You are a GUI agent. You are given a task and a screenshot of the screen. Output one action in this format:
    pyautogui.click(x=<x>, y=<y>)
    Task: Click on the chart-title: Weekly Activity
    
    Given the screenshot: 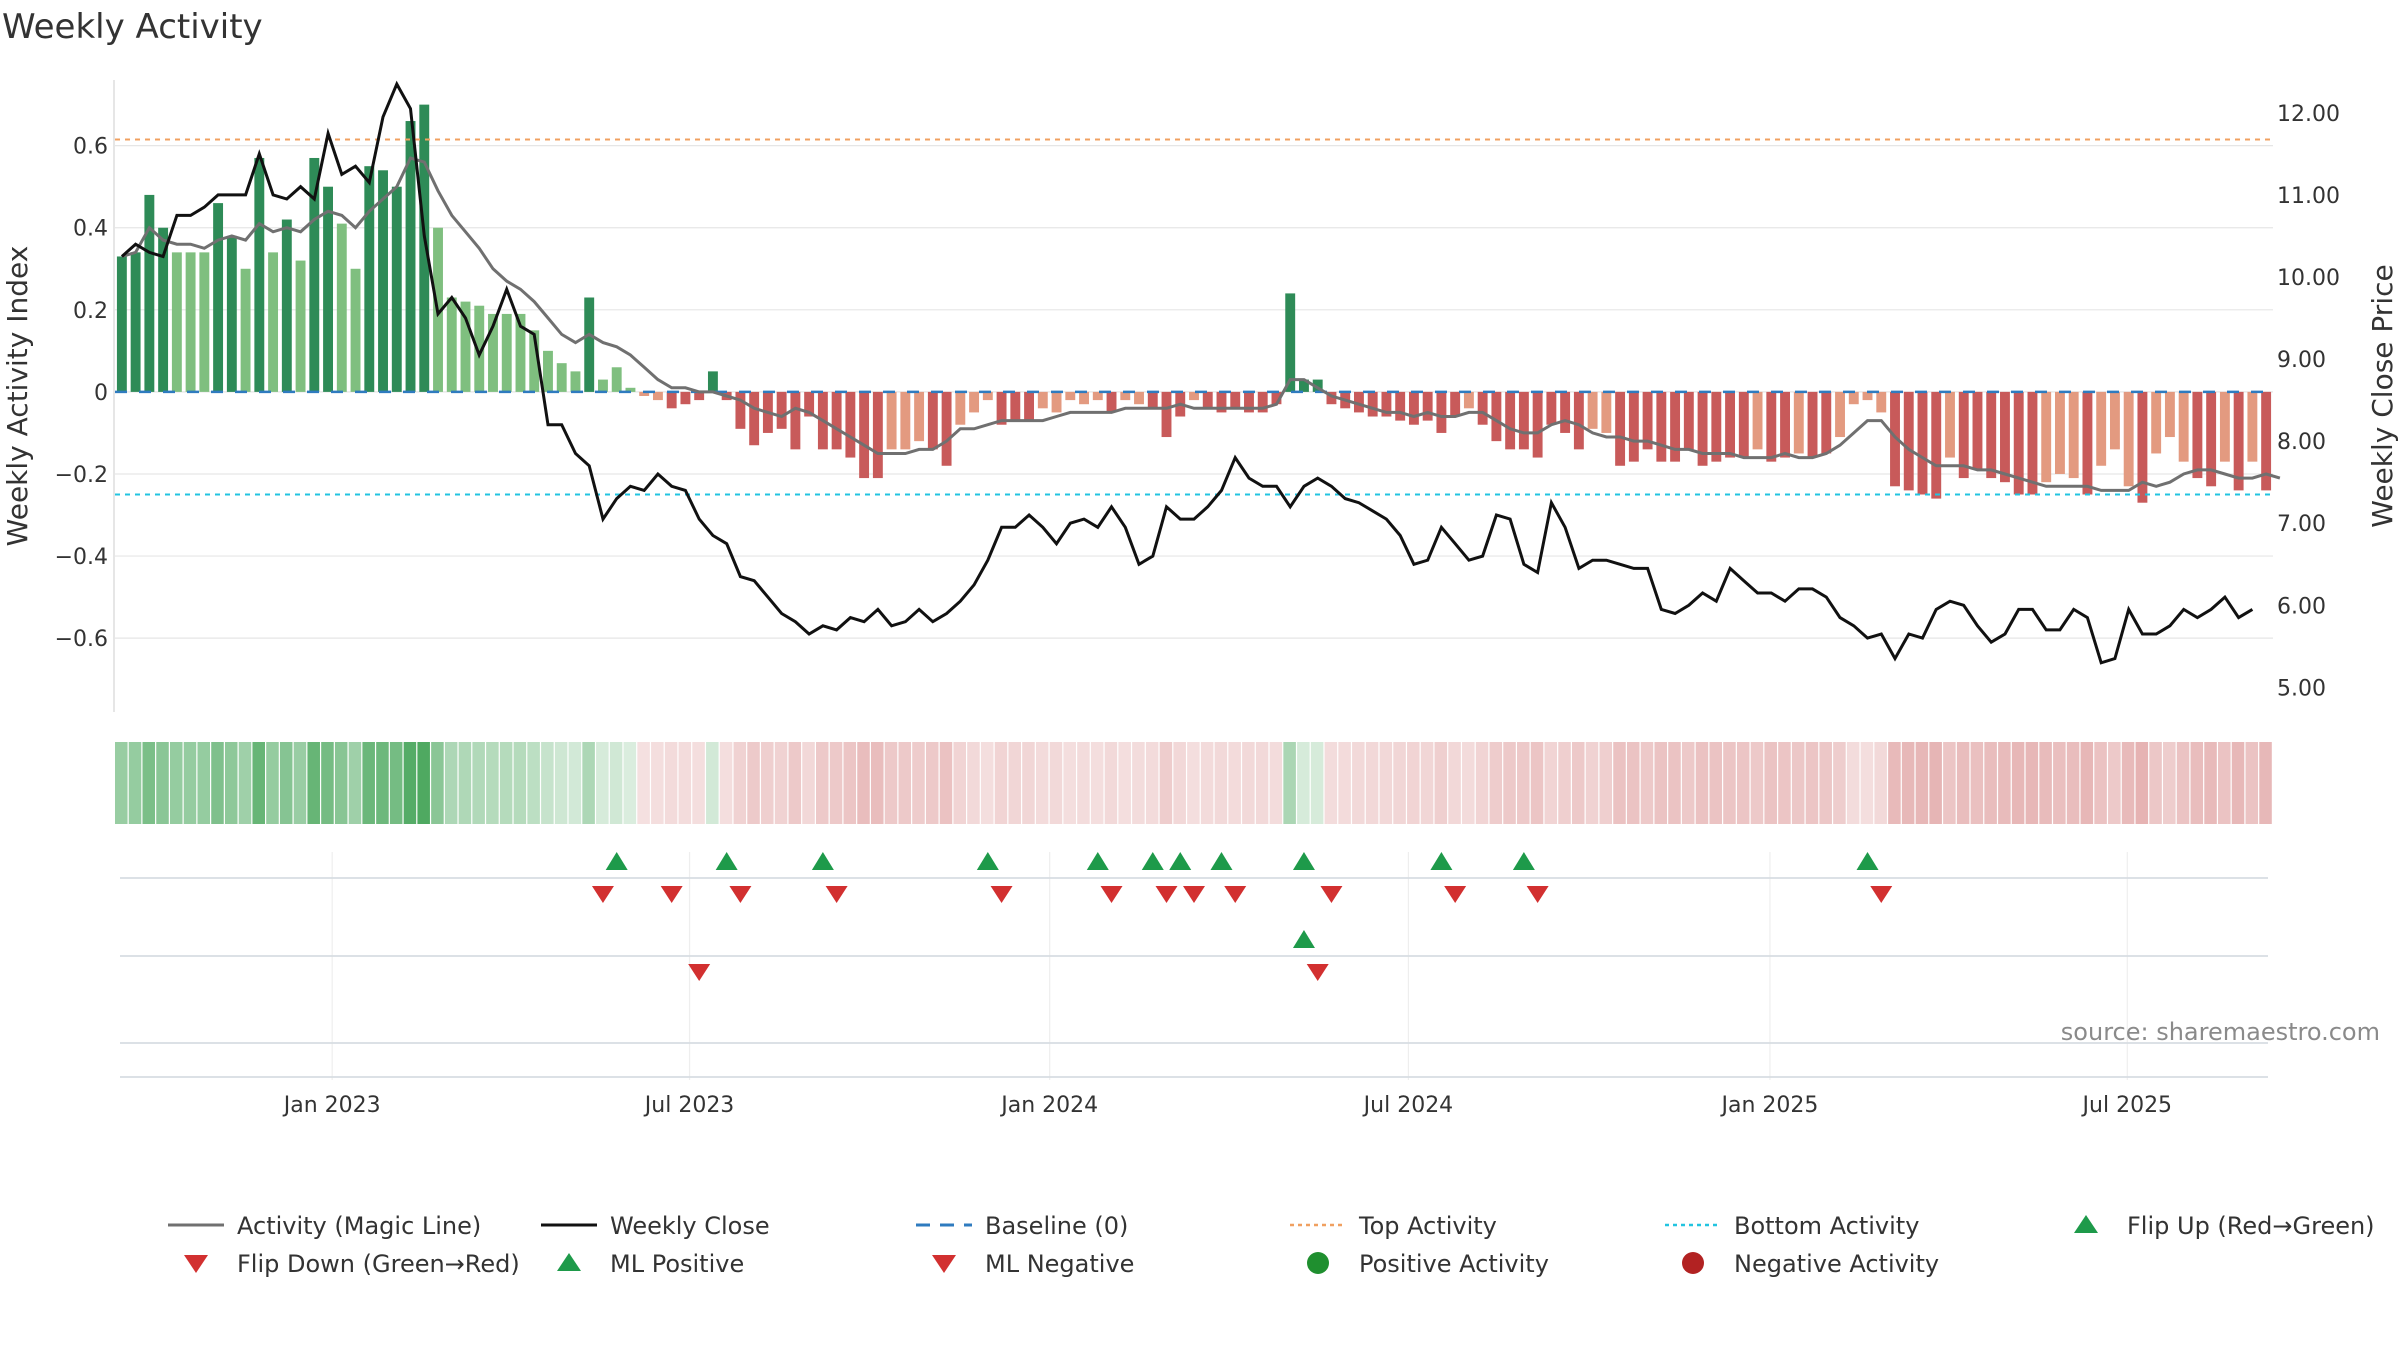 What is the action you would take?
    pyautogui.click(x=132, y=27)
    